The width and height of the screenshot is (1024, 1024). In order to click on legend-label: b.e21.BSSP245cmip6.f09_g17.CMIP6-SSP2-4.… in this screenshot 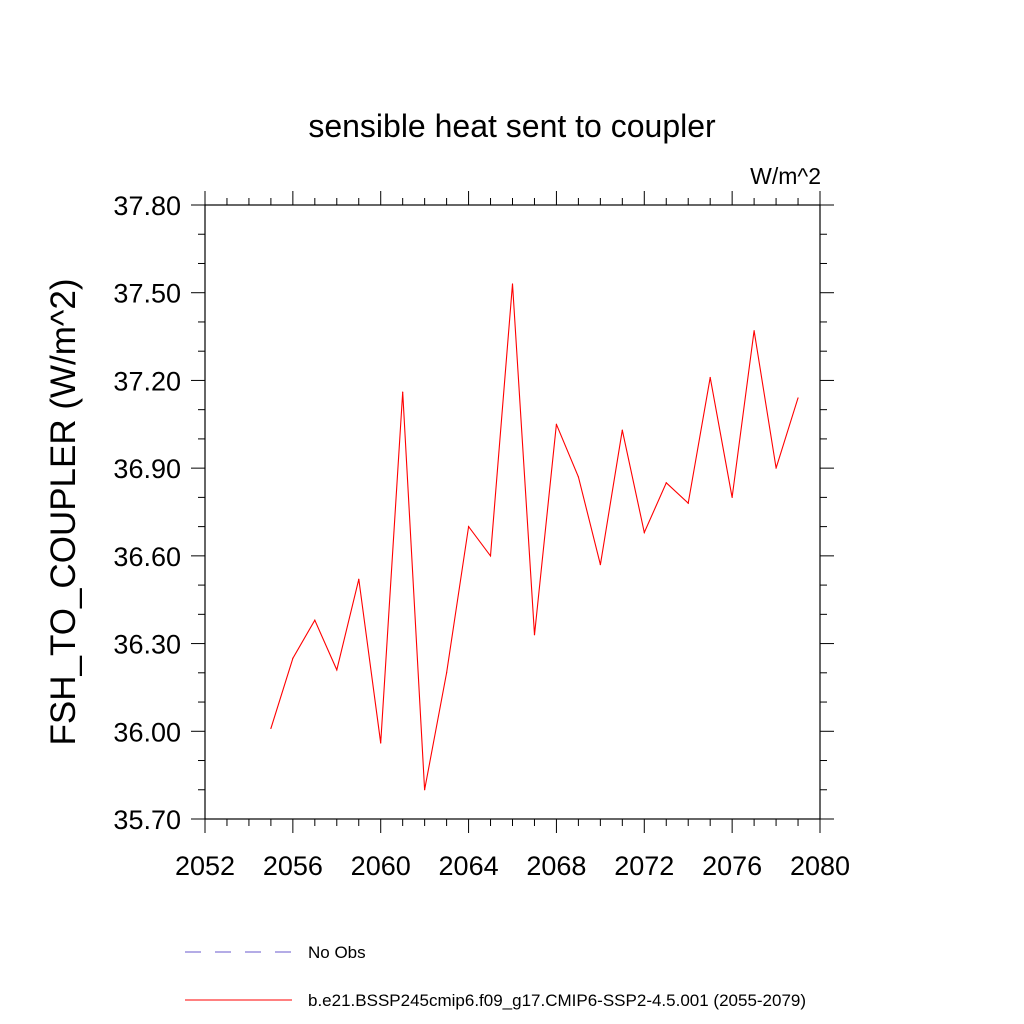, I will do `click(557, 1000)`.